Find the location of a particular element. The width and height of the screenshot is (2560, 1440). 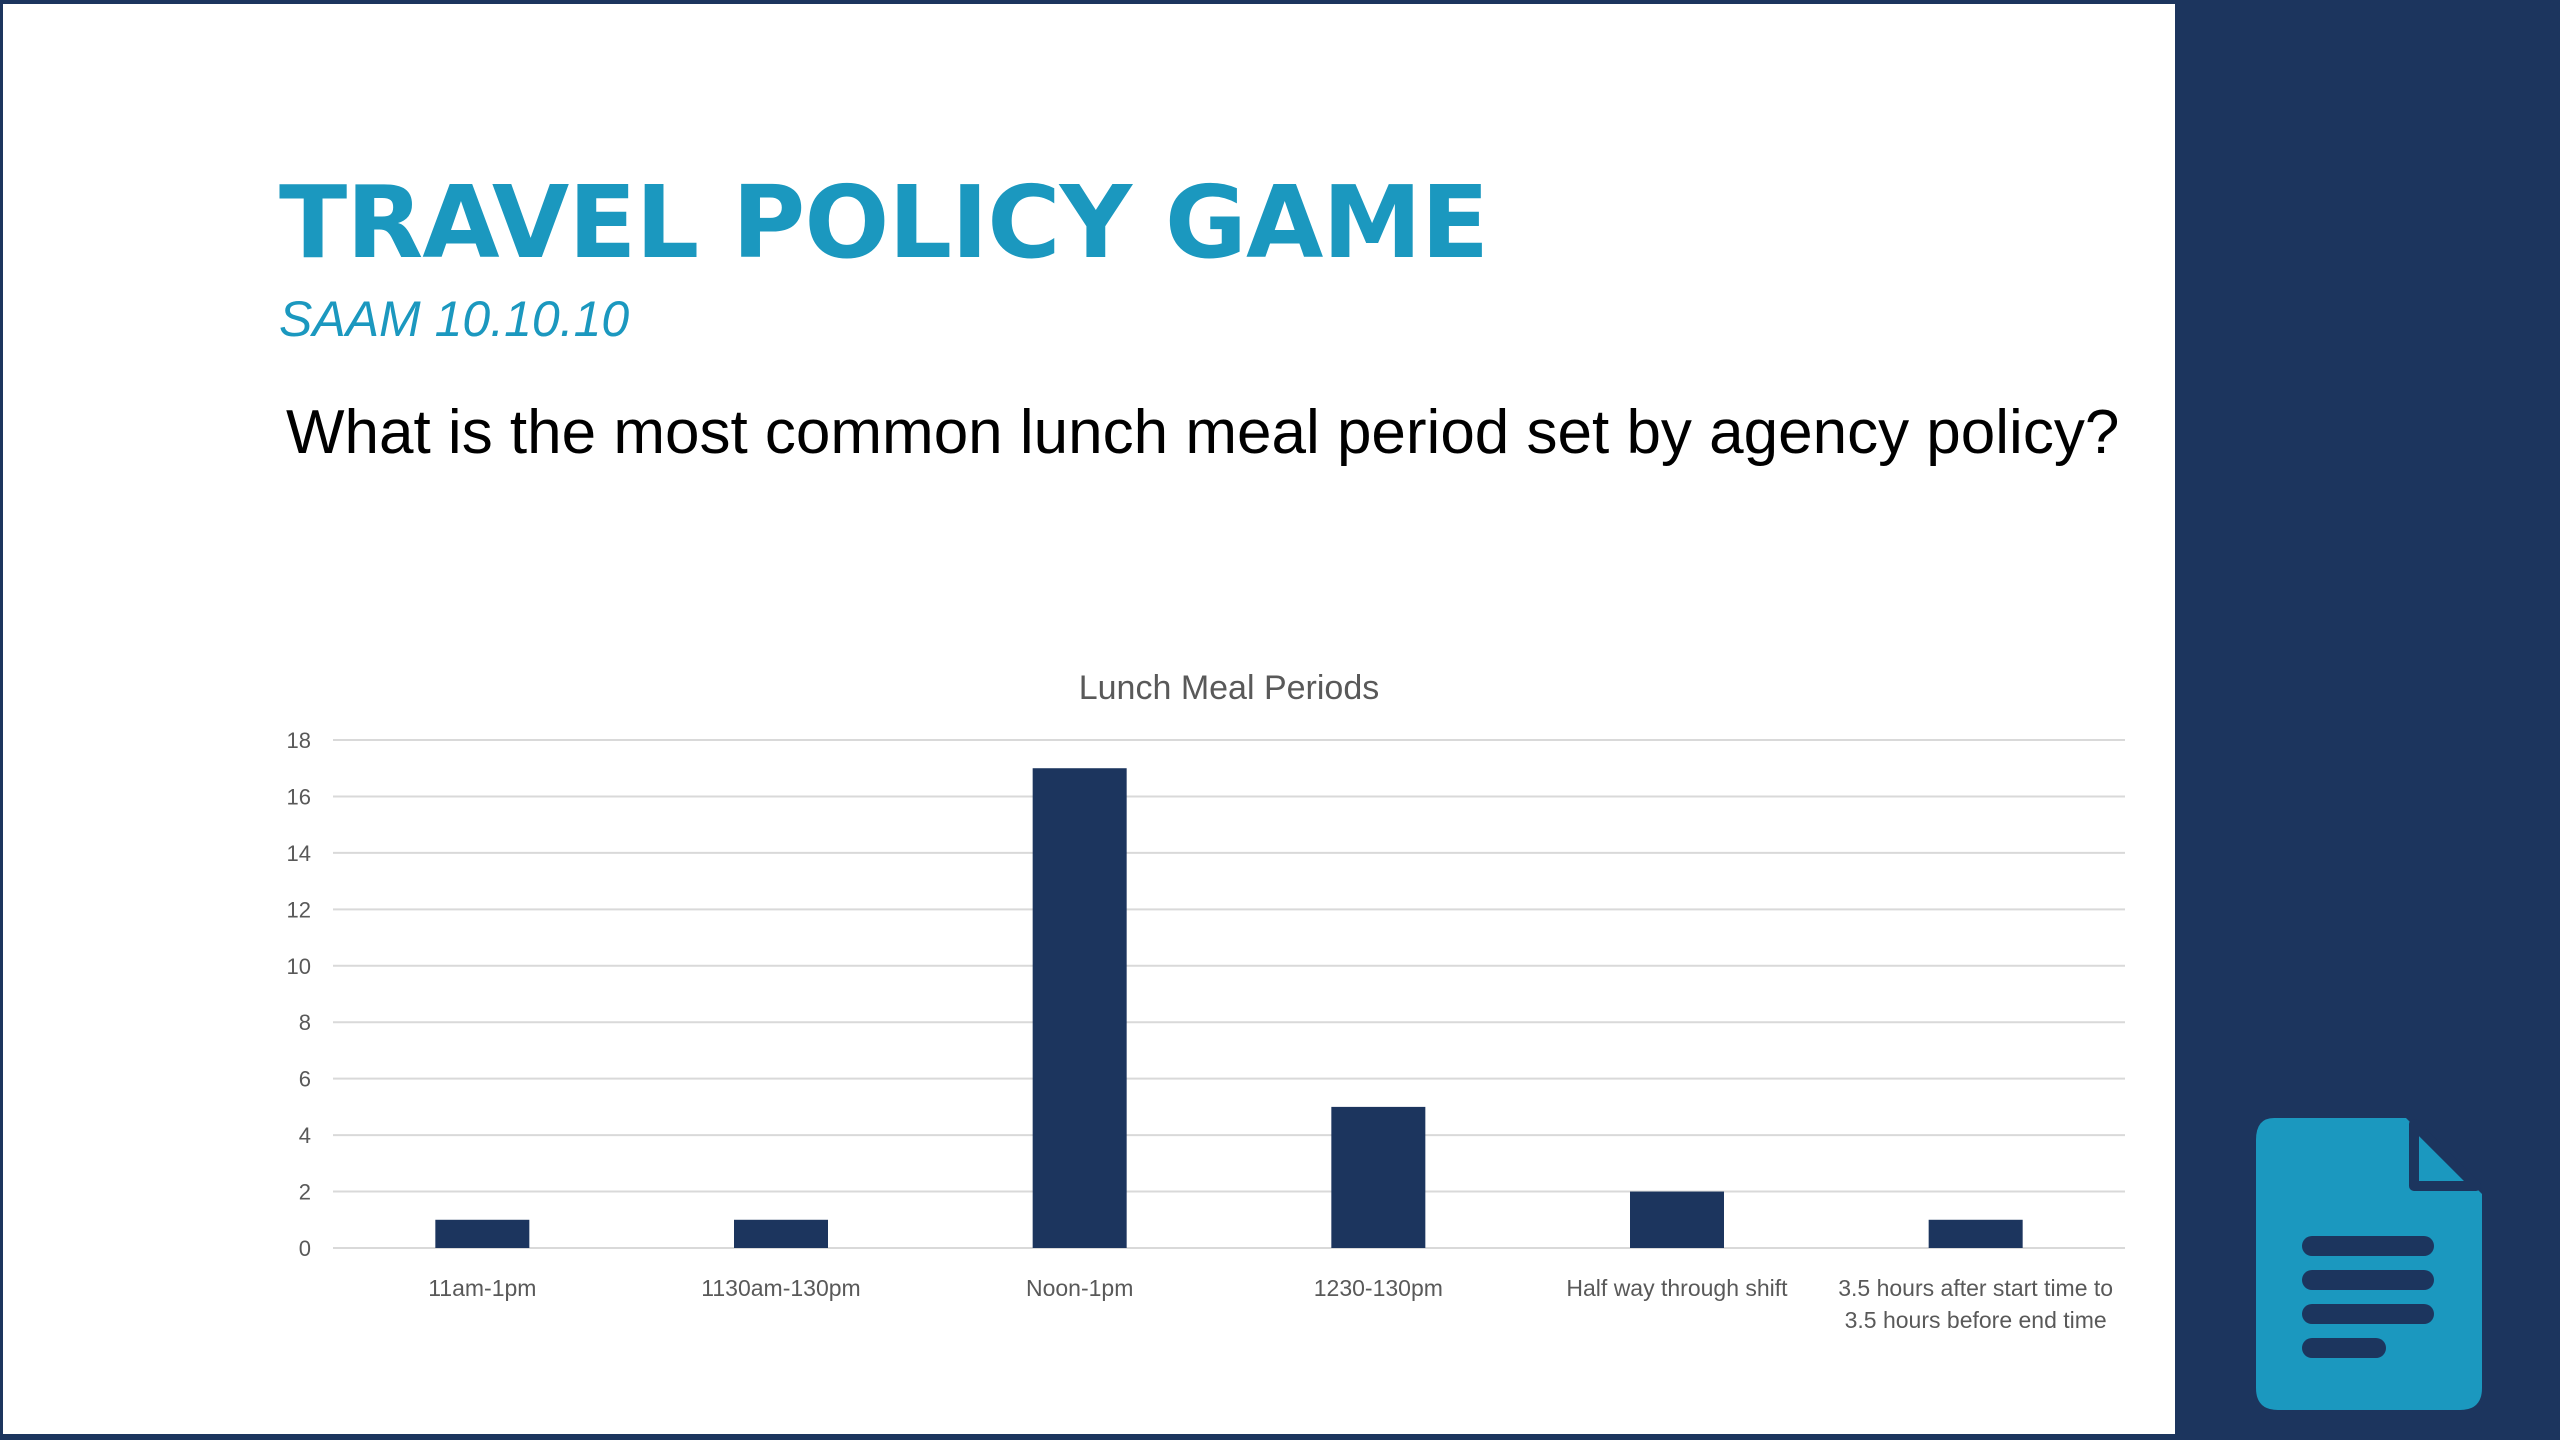

chart-title: Lunch Meal Periods is located at coordinates (1229, 688).